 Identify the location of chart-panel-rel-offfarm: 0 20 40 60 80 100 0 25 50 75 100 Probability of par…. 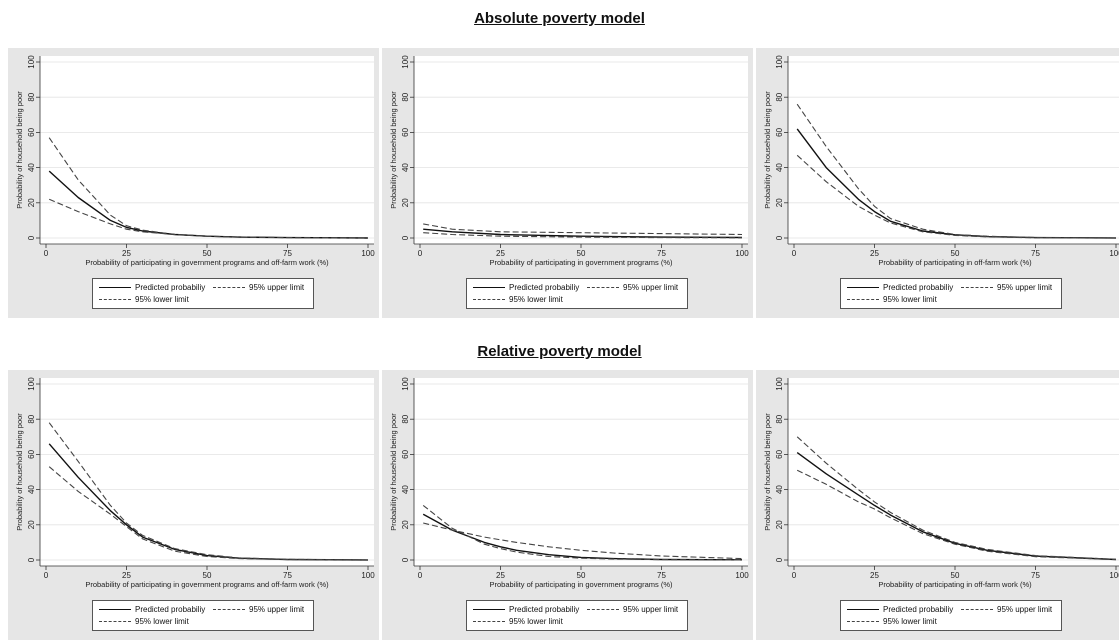
(937, 505).